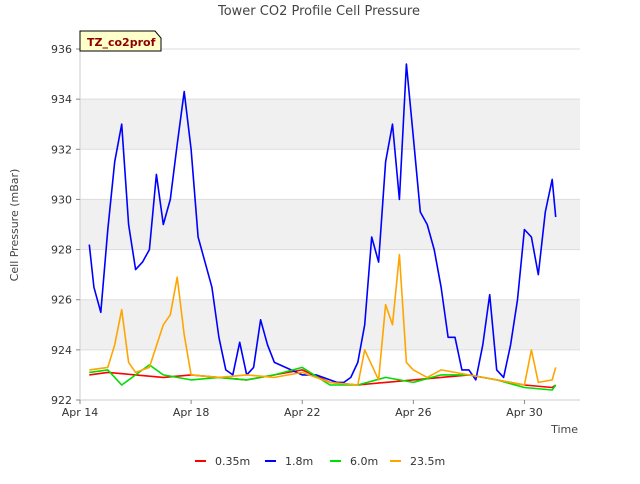 The image size is (640, 484). Describe the element at coordinates (318, 11) in the screenshot. I see `chart-title: Tower CO2 Profile Cell Pressure` at that location.